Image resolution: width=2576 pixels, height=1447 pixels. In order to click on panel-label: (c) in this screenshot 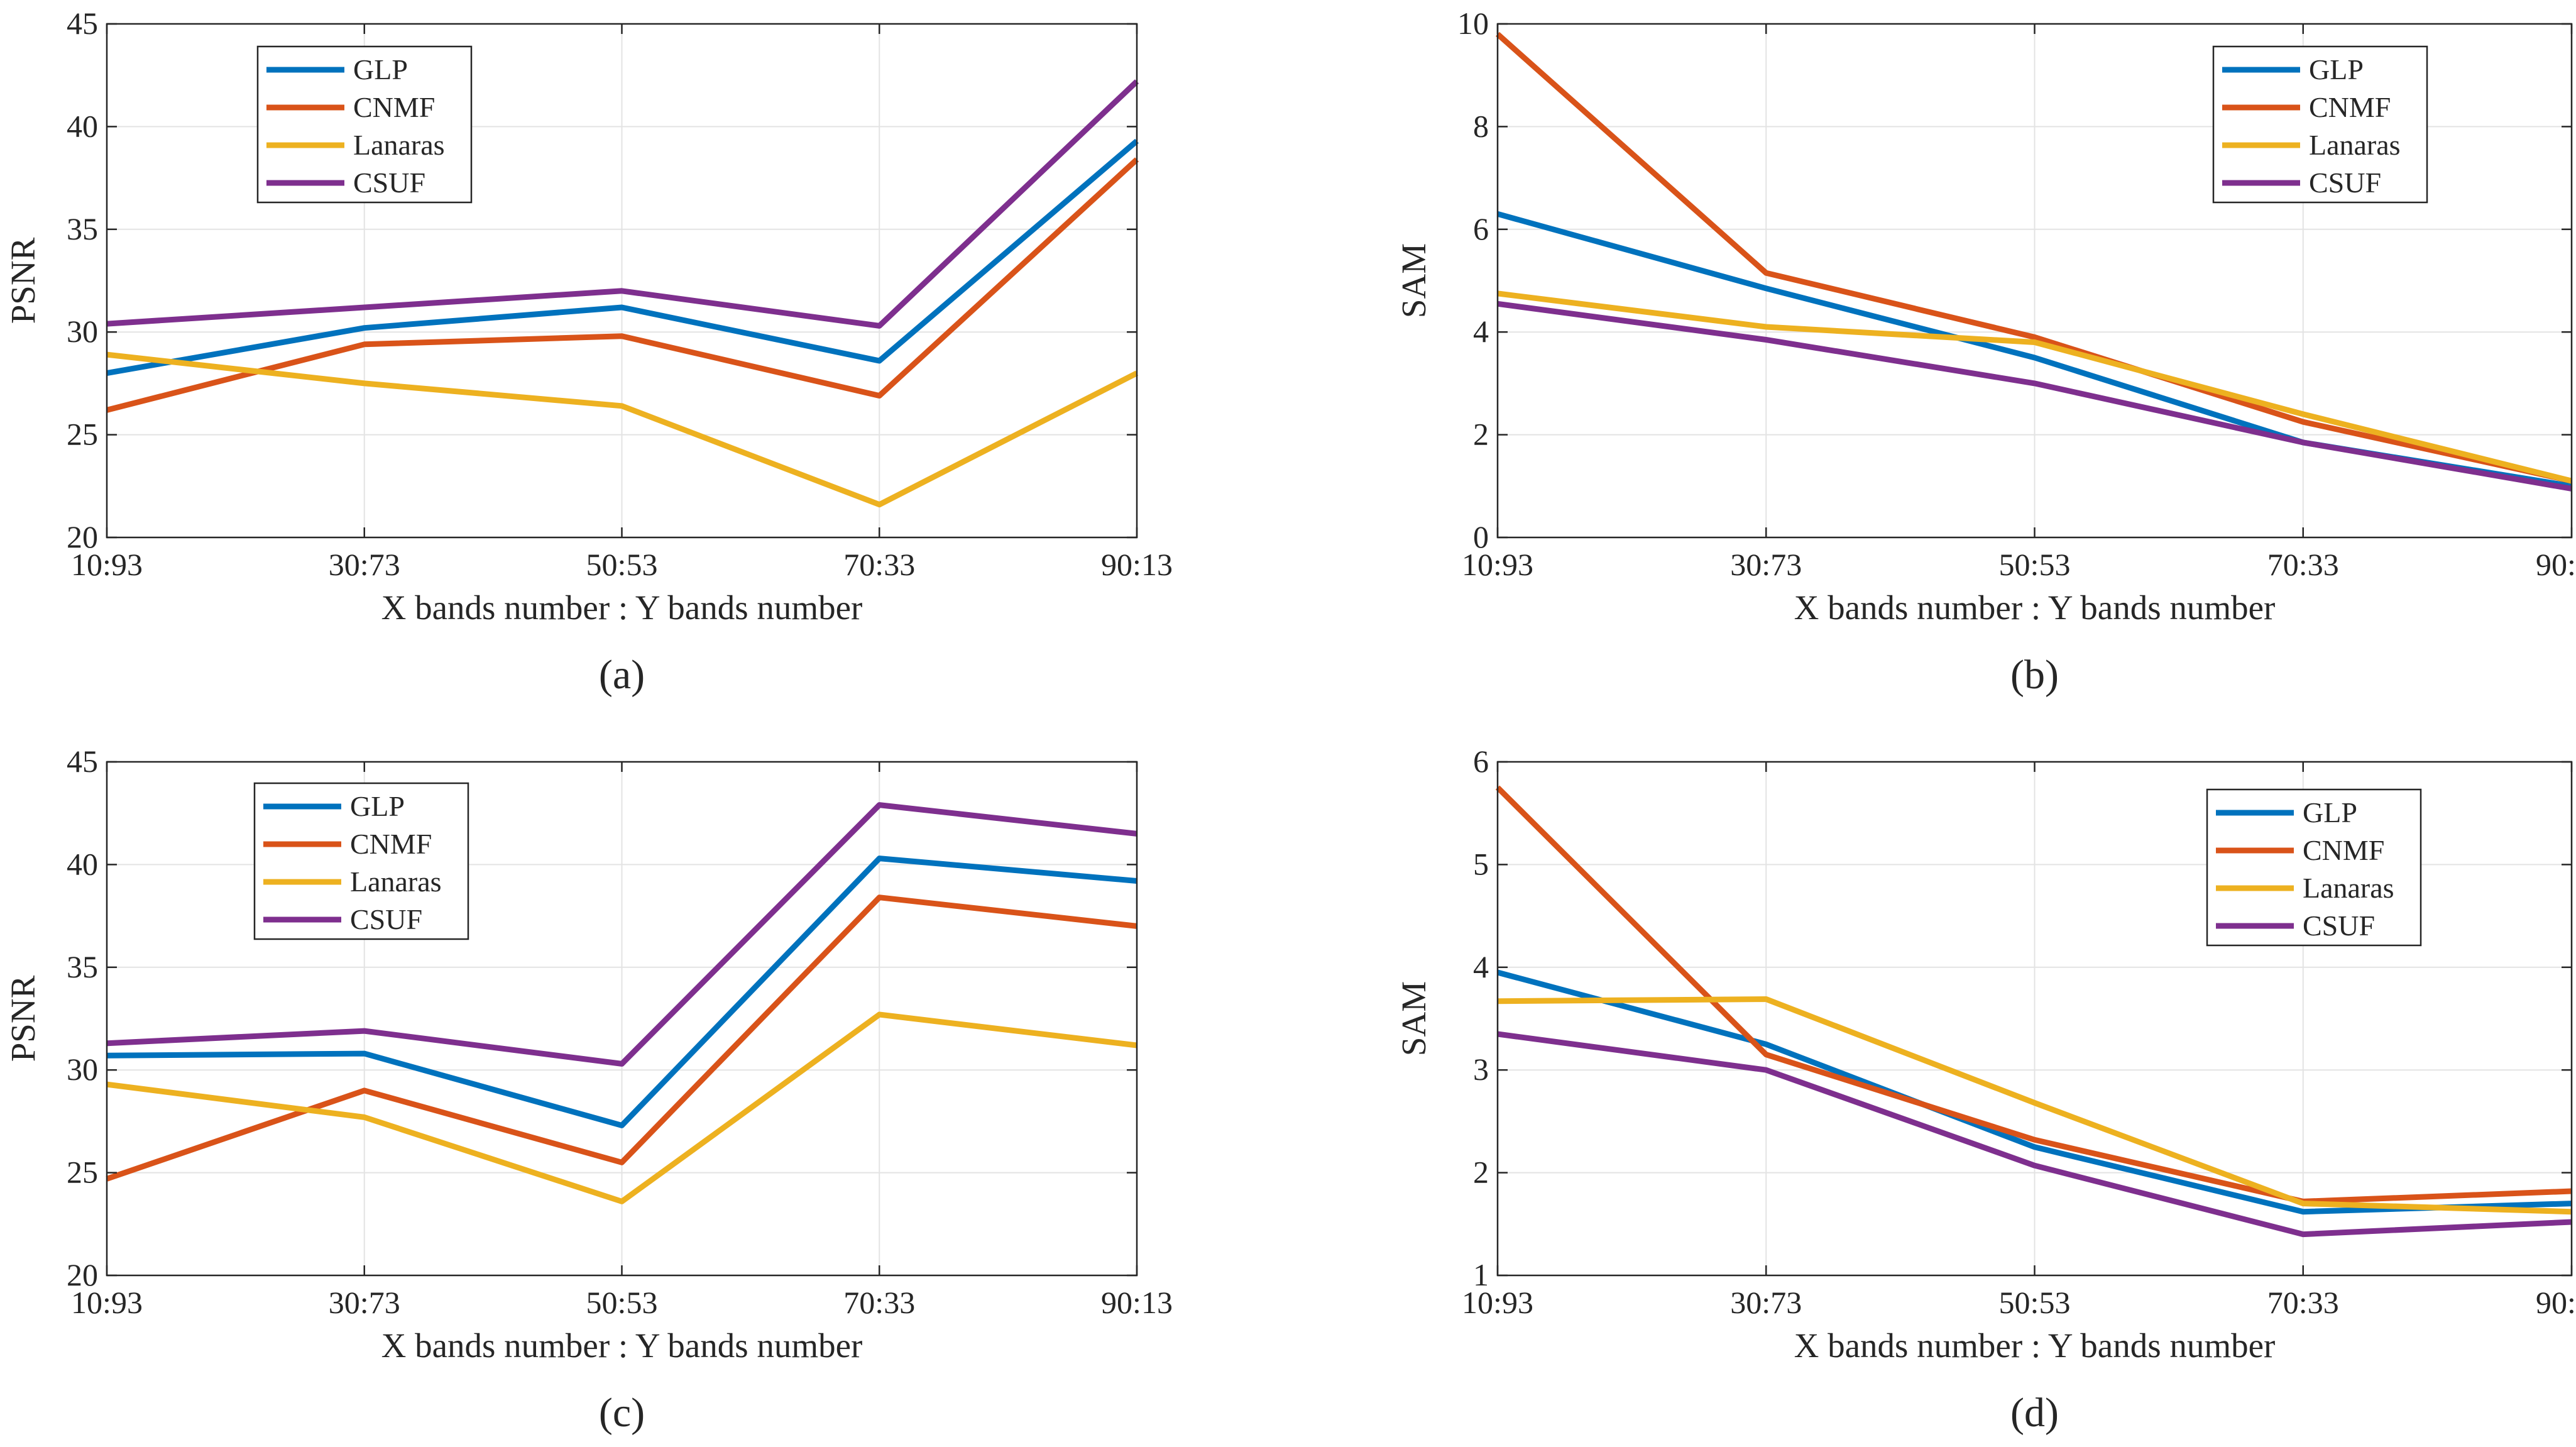, I will do `click(622, 1413)`.